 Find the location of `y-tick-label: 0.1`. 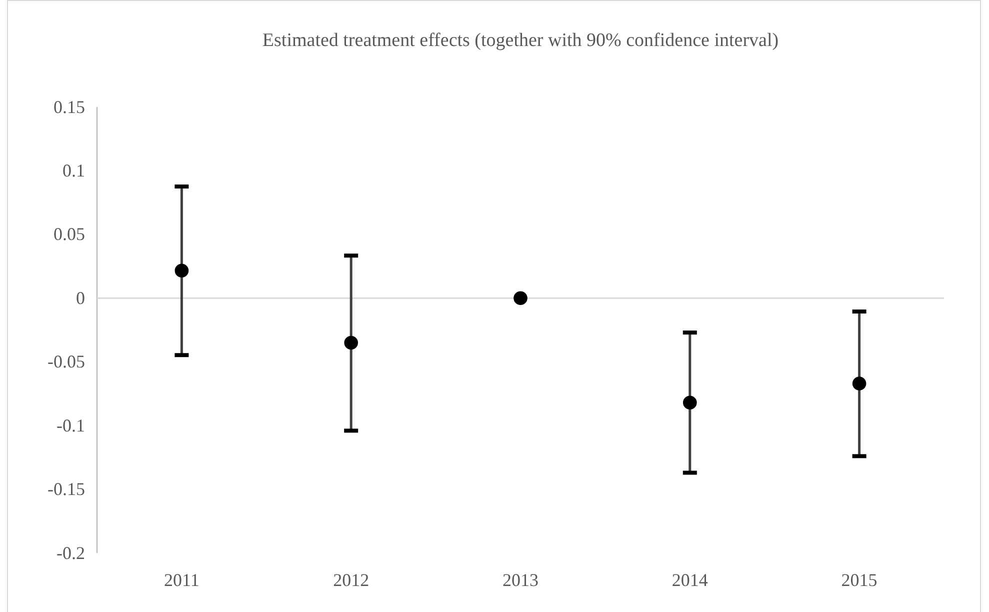

y-tick-label: 0.1 is located at coordinates (73, 170).